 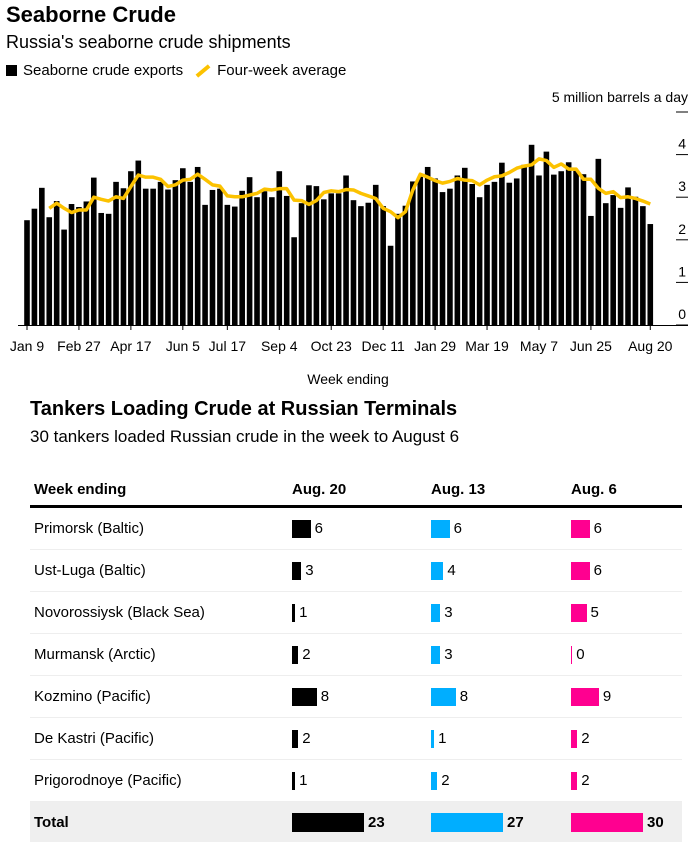 What do you see at coordinates (161, 570) in the screenshot?
I see `terminal-label: Ust-Luga (Baltic)` at bounding box center [161, 570].